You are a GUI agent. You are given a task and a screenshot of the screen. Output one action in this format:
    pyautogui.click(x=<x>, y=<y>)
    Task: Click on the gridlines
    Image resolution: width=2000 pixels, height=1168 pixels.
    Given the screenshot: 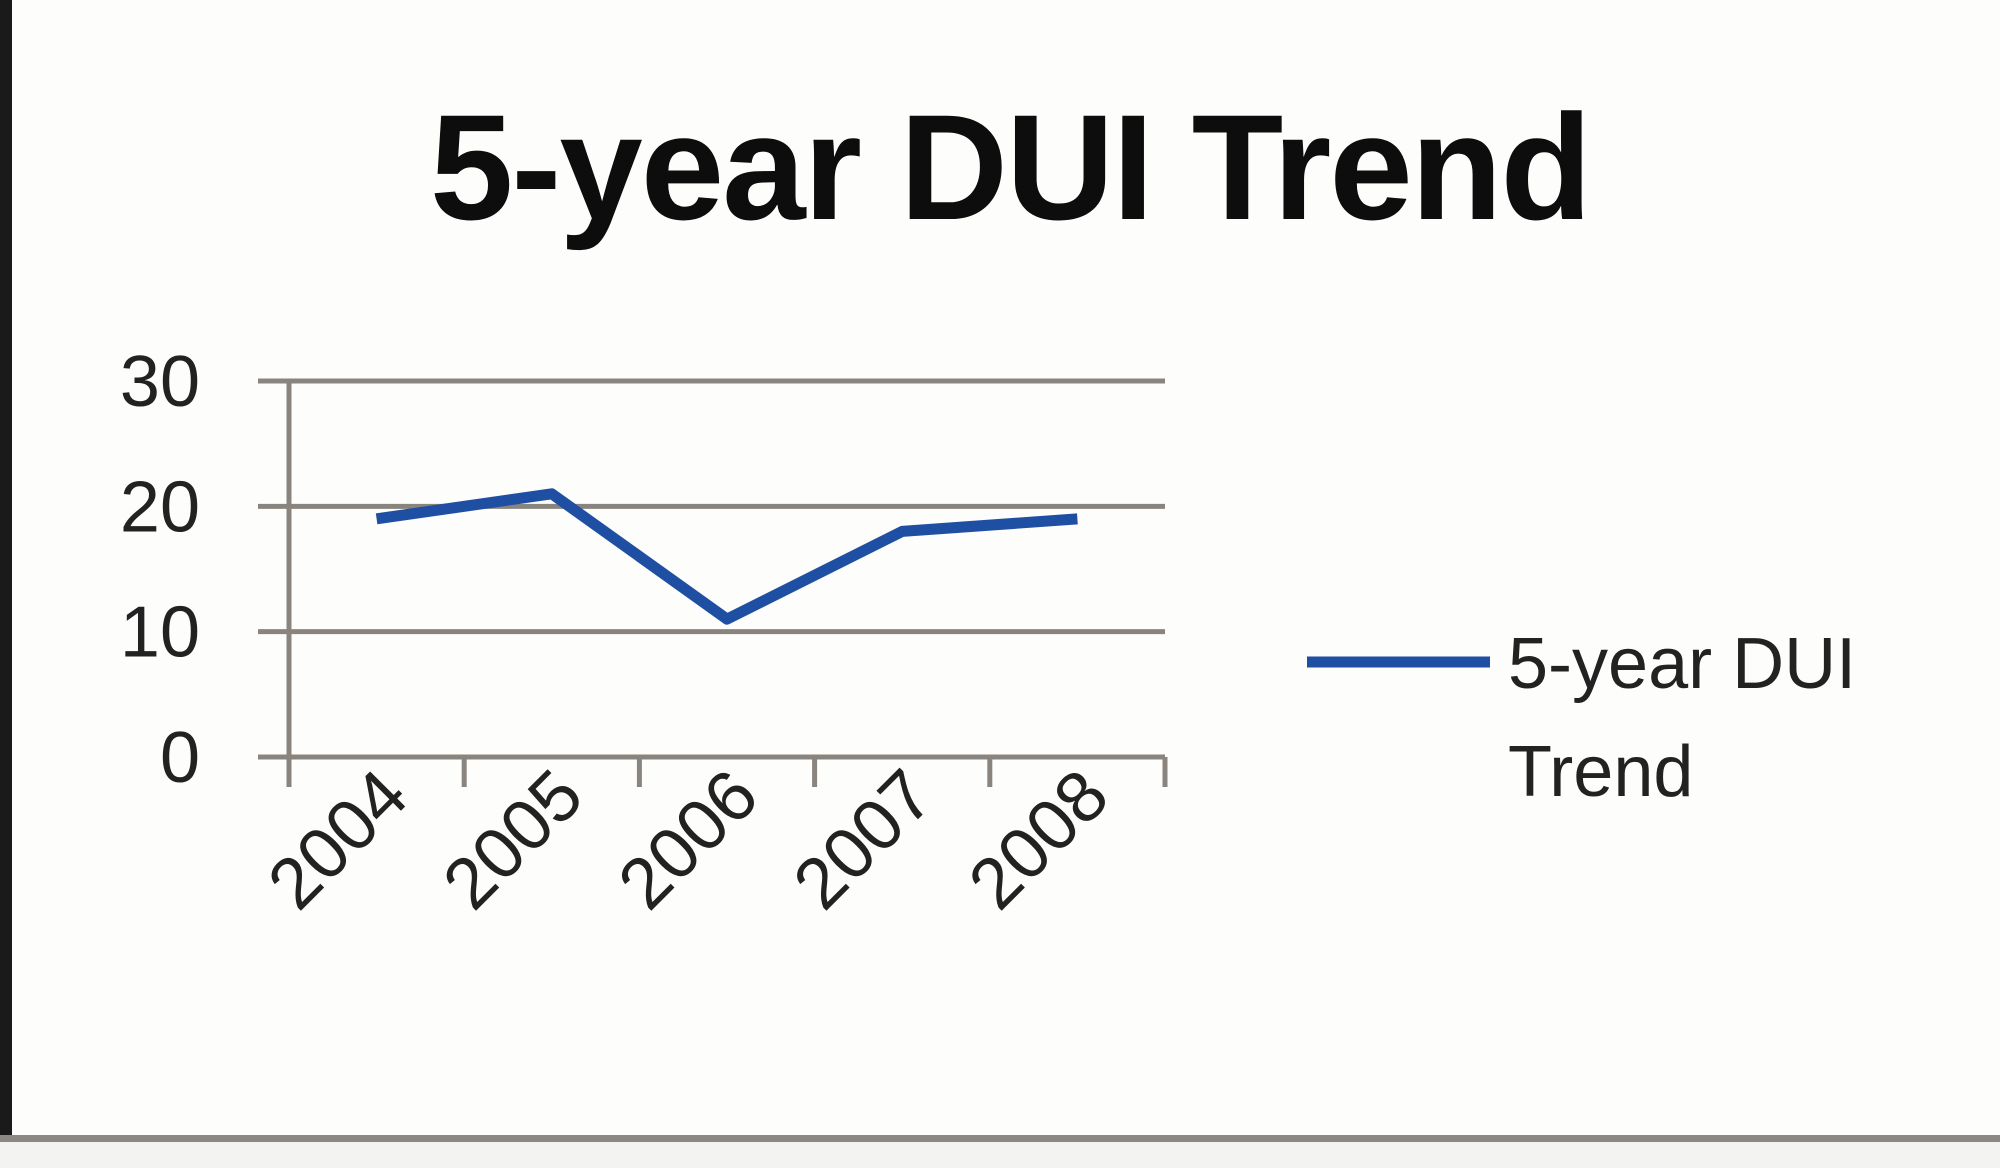 What is the action you would take?
    pyautogui.click(x=711, y=506)
    